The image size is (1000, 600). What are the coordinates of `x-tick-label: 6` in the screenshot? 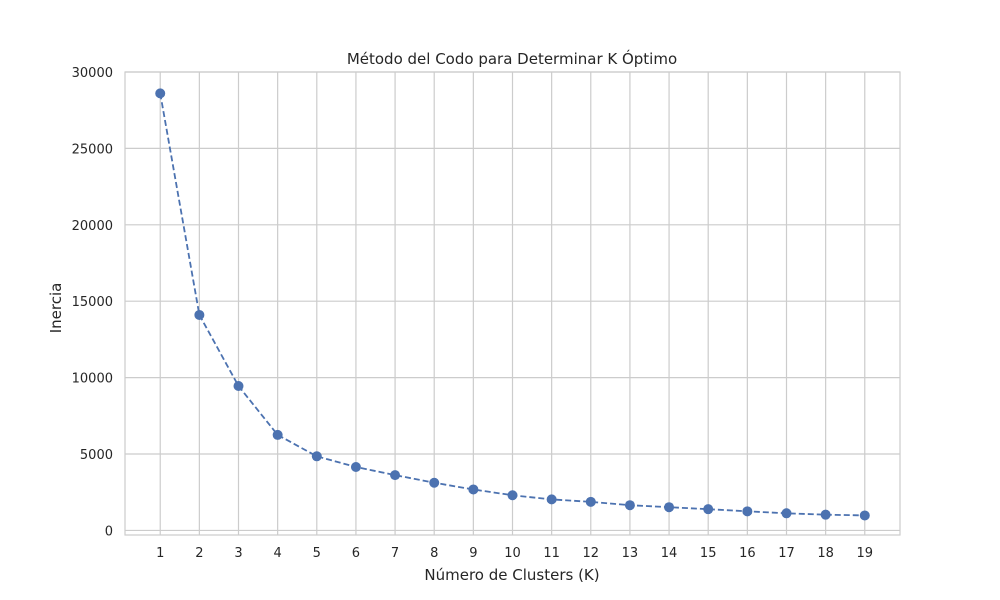 It's located at (356, 553).